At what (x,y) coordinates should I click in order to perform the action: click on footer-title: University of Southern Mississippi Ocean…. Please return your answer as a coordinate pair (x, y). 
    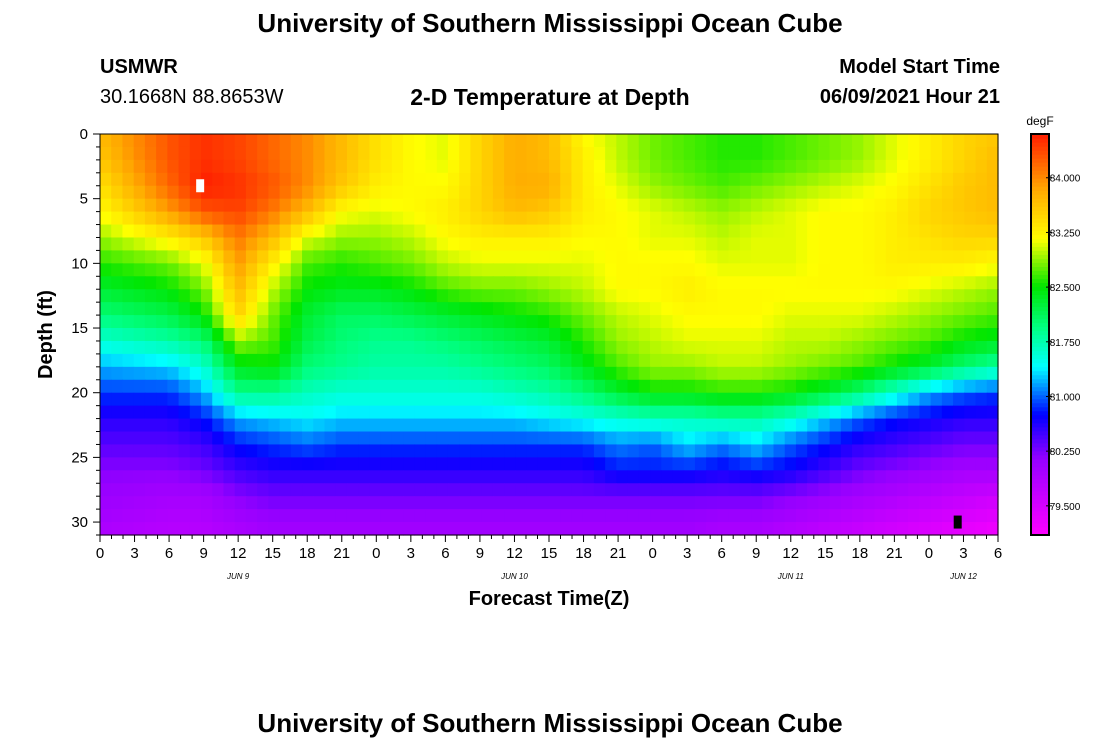
    Looking at the image, I should click on (550, 723).